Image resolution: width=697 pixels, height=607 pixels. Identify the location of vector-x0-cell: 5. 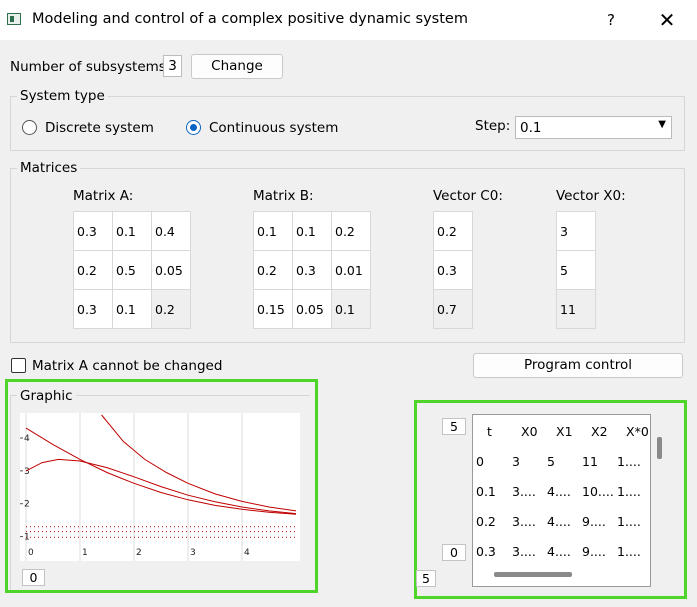
(576, 270).